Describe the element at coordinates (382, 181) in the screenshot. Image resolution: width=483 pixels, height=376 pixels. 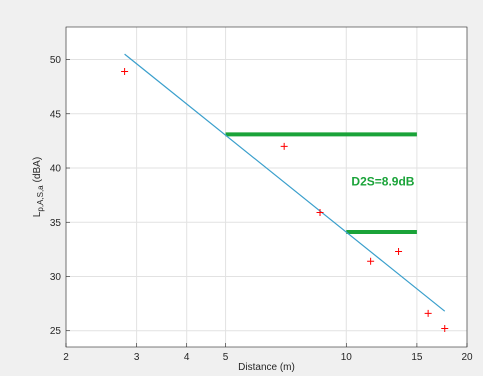
I see `annotation-d2s: D2S=8.9dB` at that location.